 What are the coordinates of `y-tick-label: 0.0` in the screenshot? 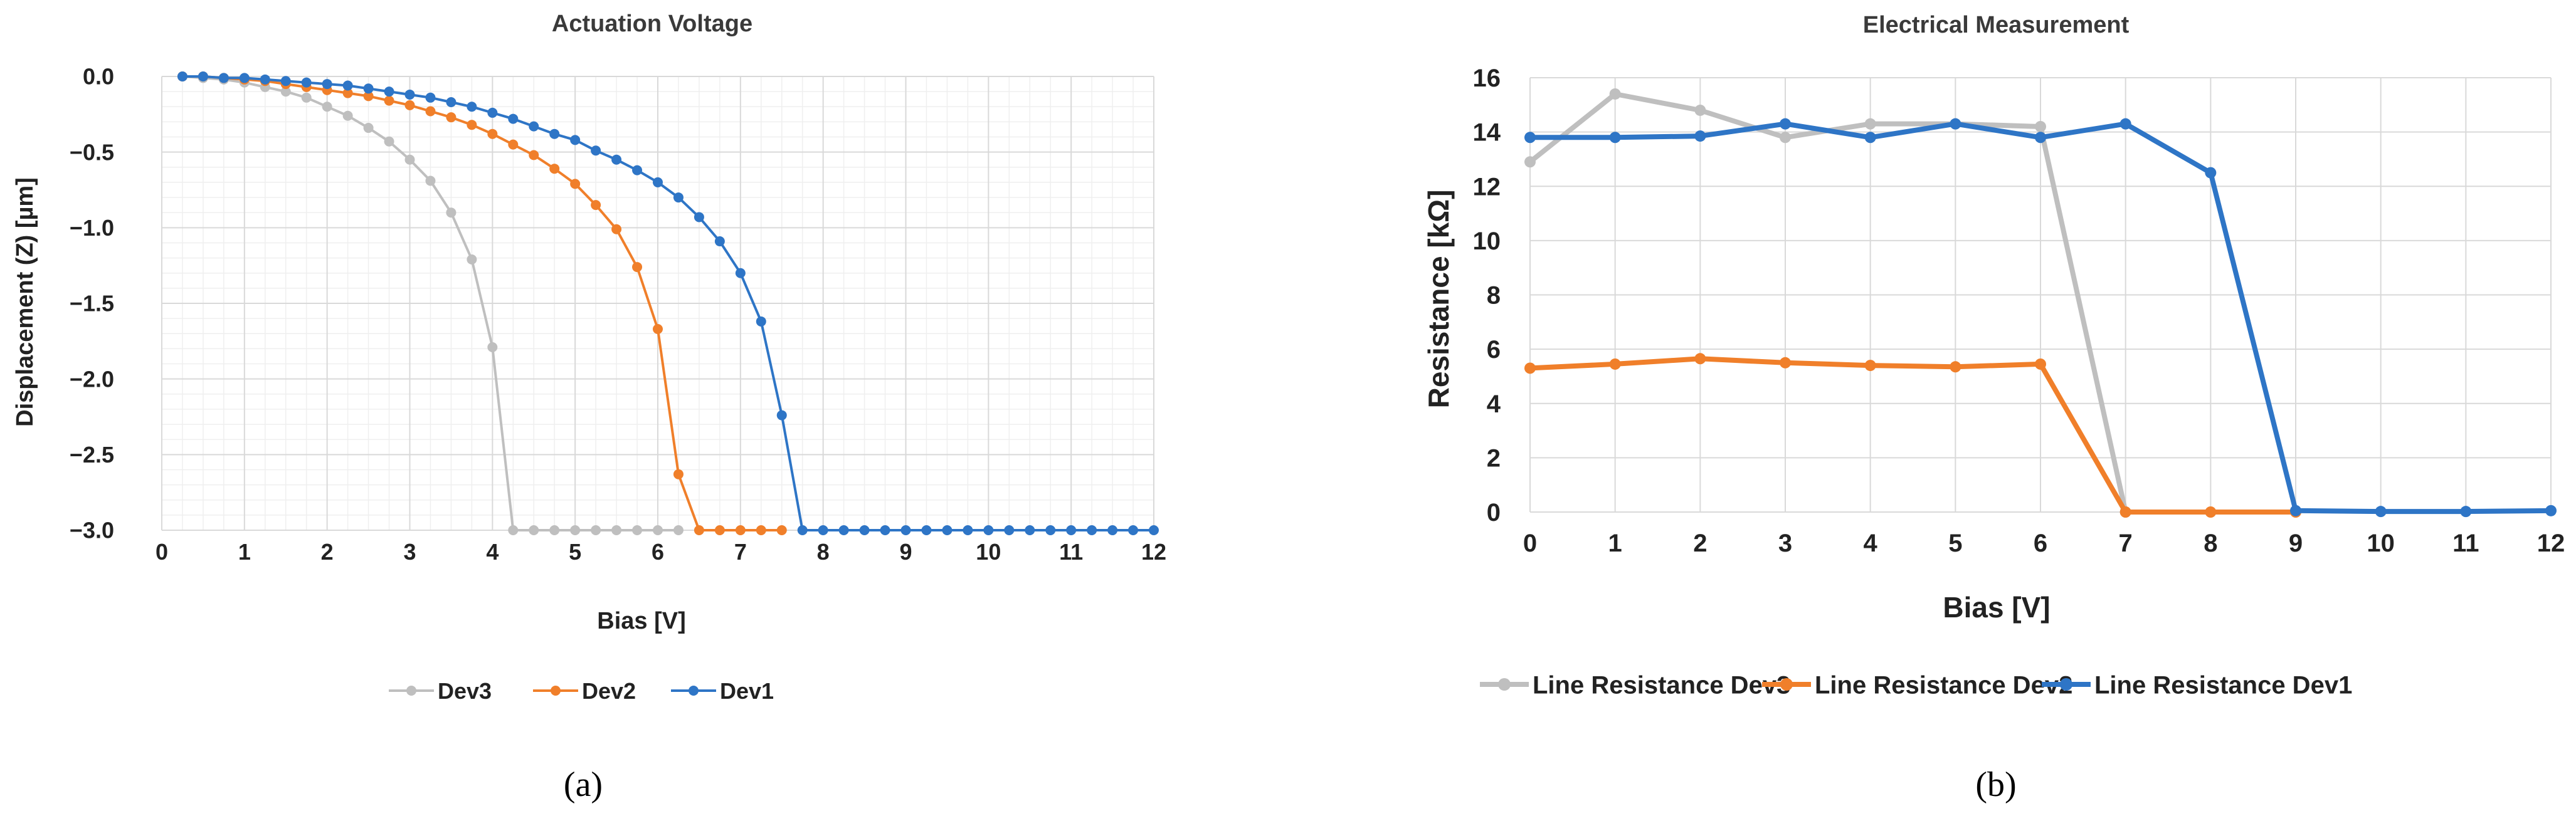 It's located at (99, 77).